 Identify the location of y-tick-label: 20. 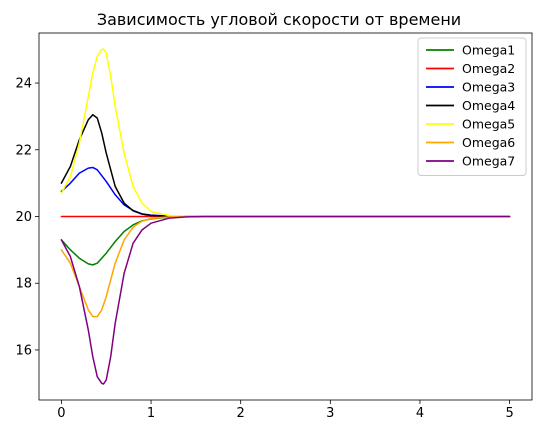
(23, 217).